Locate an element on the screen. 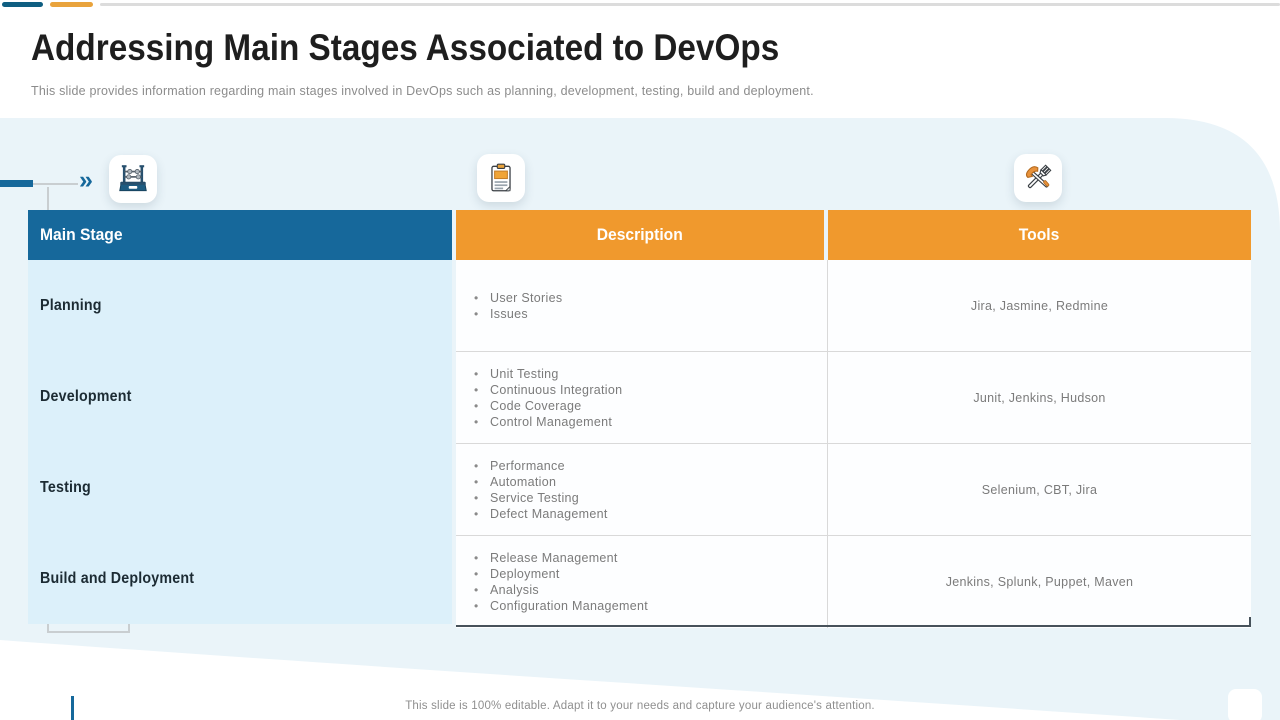 Image resolution: width=1280 pixels, height=720 pixels. description-bullet: Defect Management is located at coordinates (539, 514).